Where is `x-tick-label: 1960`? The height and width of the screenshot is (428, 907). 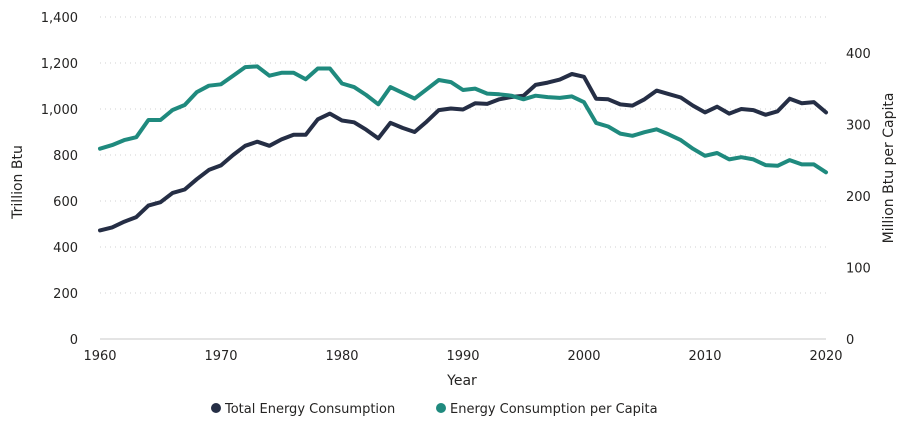 x-tick-label: 1960 is located at coordinates (99, 356).